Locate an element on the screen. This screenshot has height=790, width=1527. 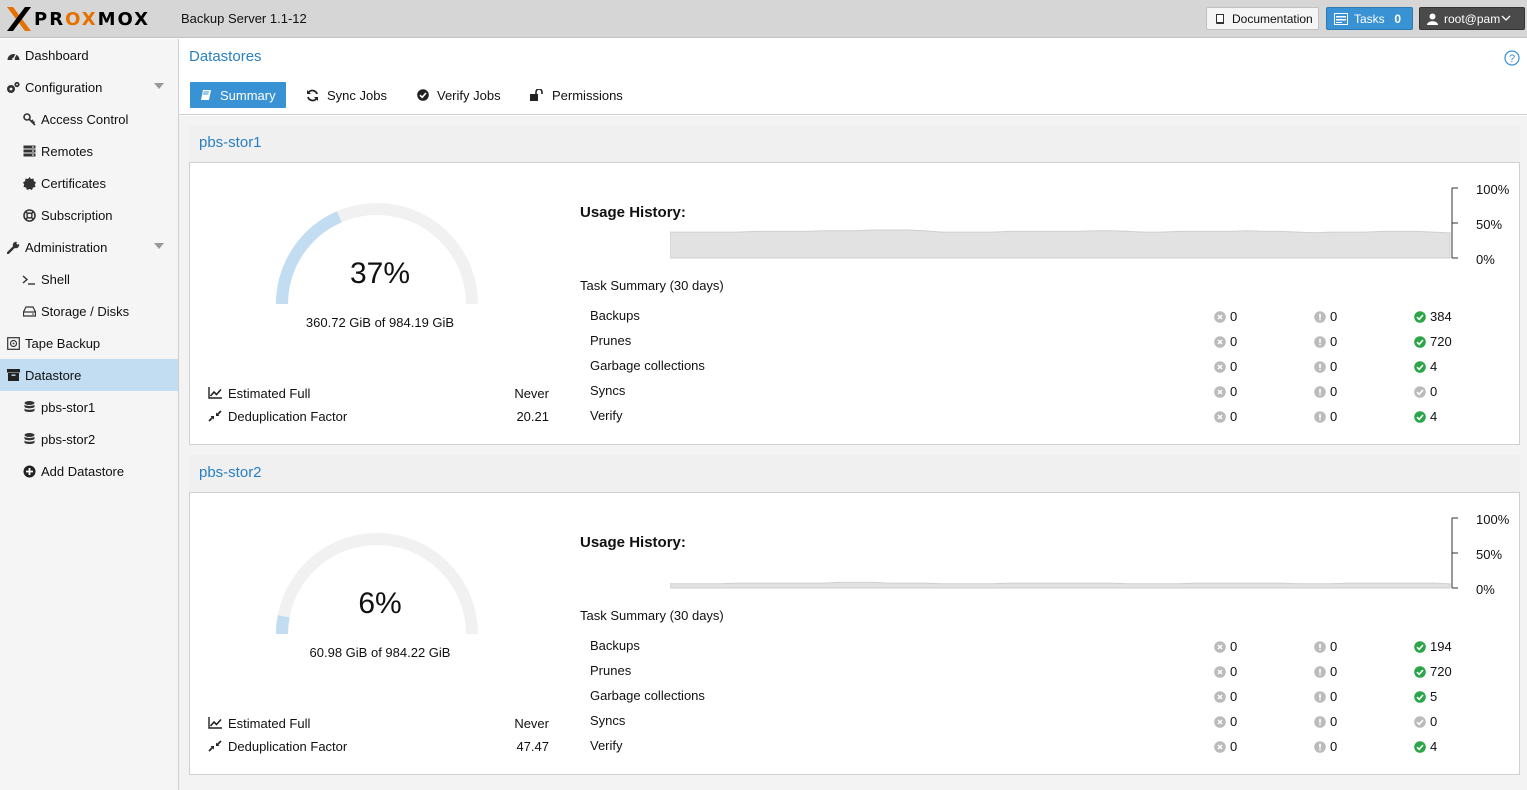
sidebar-item-dashboard: Dashboard is located at coordinates (89, 55).